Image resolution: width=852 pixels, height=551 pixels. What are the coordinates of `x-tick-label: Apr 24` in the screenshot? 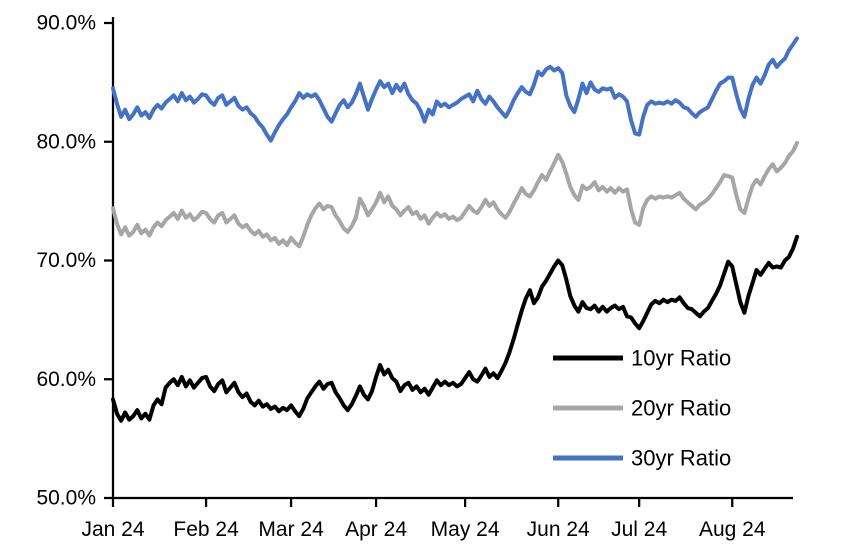 It's located at (376, 529).